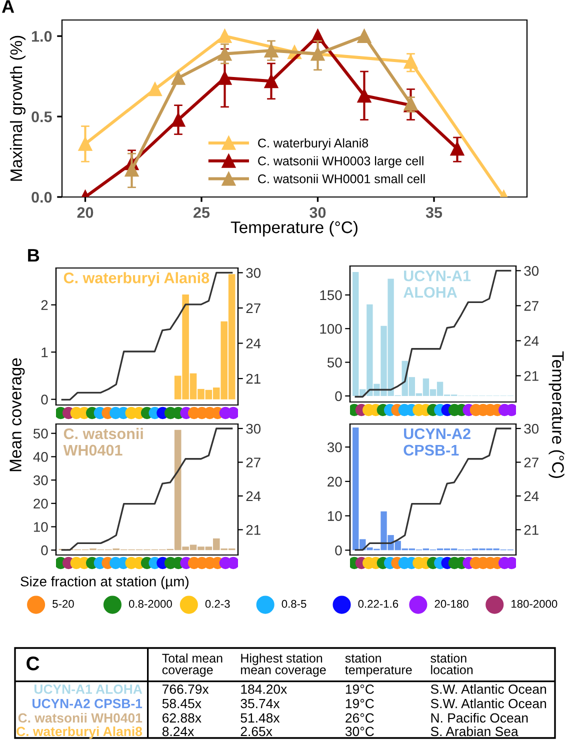  What do you see at coordinates (104, 583) in the screenshot?
I see `legend-title: Size fraction at station (µm)` at bounding box center [104, 583].